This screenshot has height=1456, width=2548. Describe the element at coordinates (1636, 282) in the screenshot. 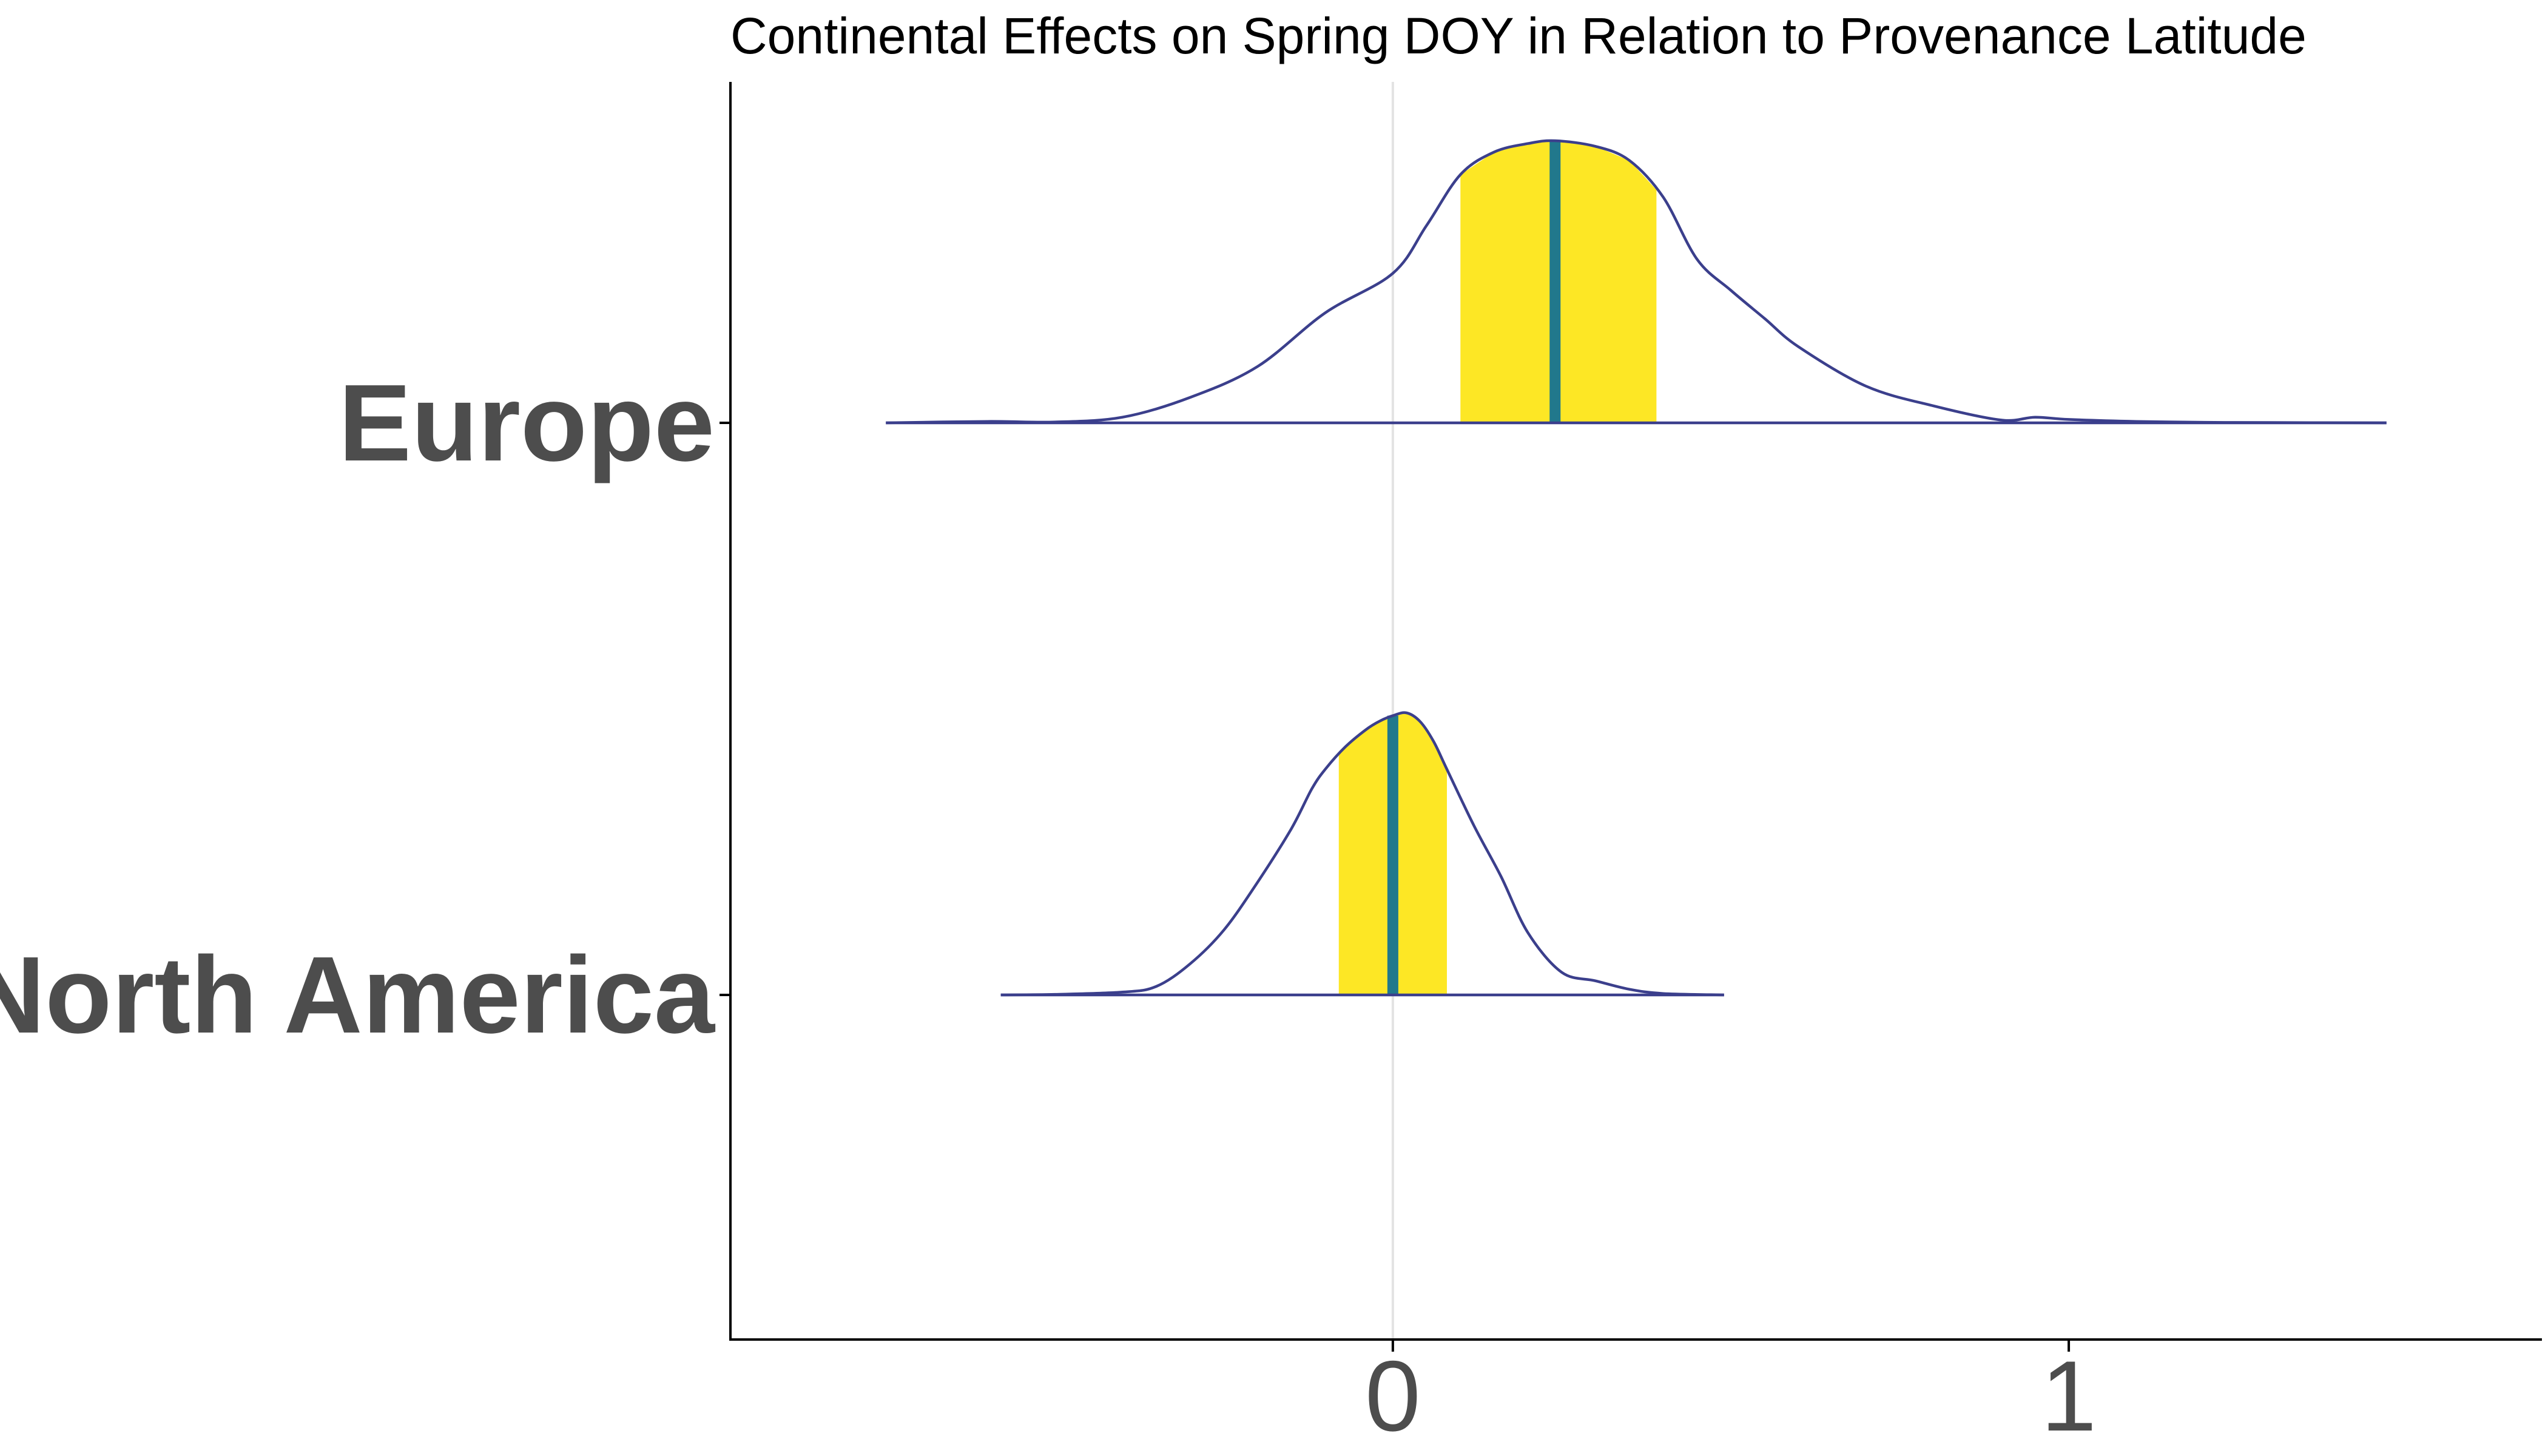

I see `europe-density-curve` at that location.